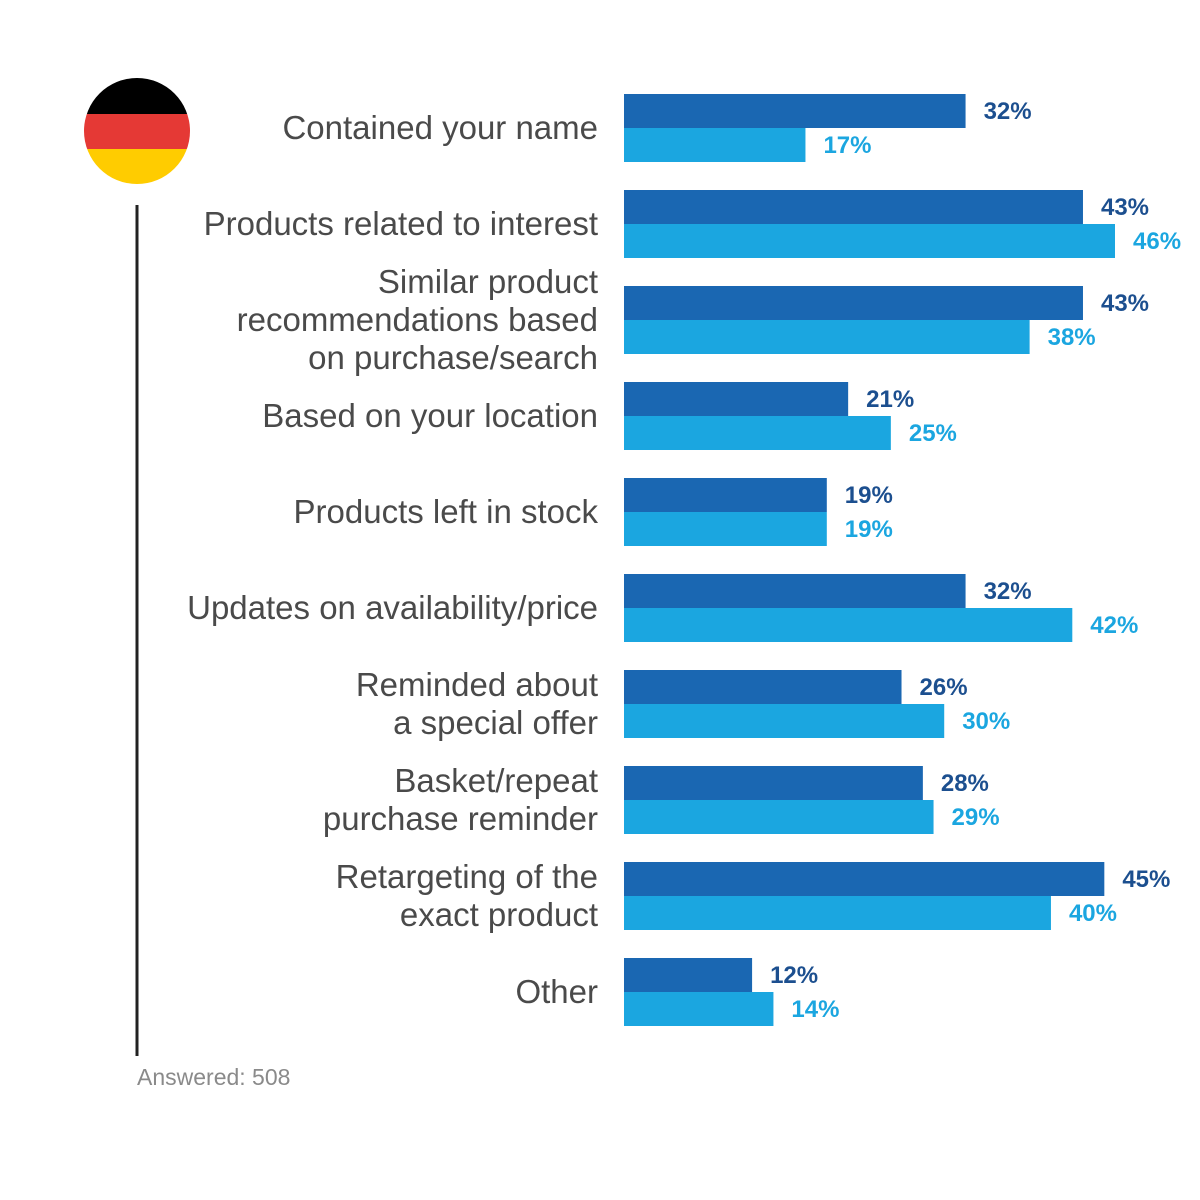  I want to click on category-label: Other, so click(556, 991).